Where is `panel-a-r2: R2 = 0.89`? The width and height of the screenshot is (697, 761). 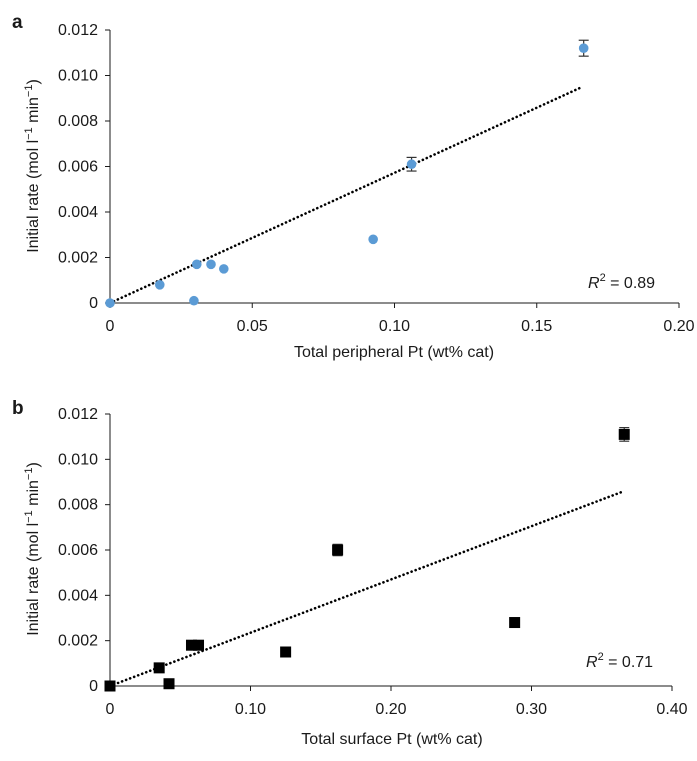 panel-a-r2: R2 = 0.89 is located at coordinates (621, 282).